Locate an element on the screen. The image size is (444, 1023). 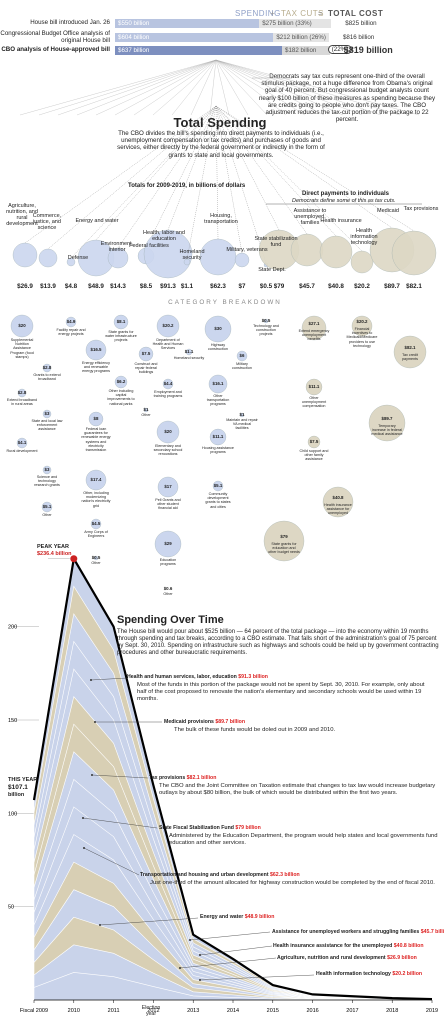
category-label: Federal facilities is located at coordinates (149, 246).